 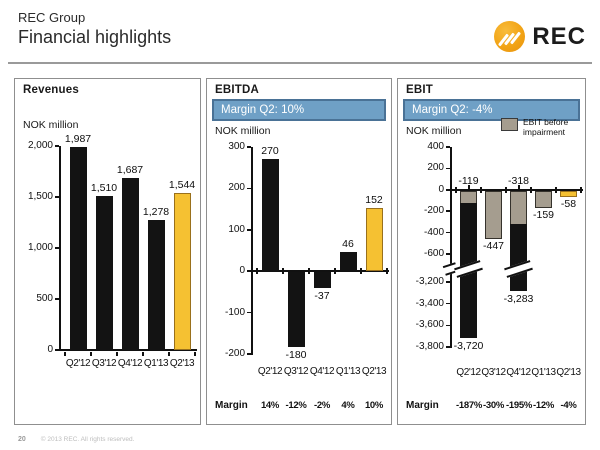 What do you see at coordinates (540, 36) in the screenshot?
I see `rec-logo: REC` at bounding box center [540, 36].